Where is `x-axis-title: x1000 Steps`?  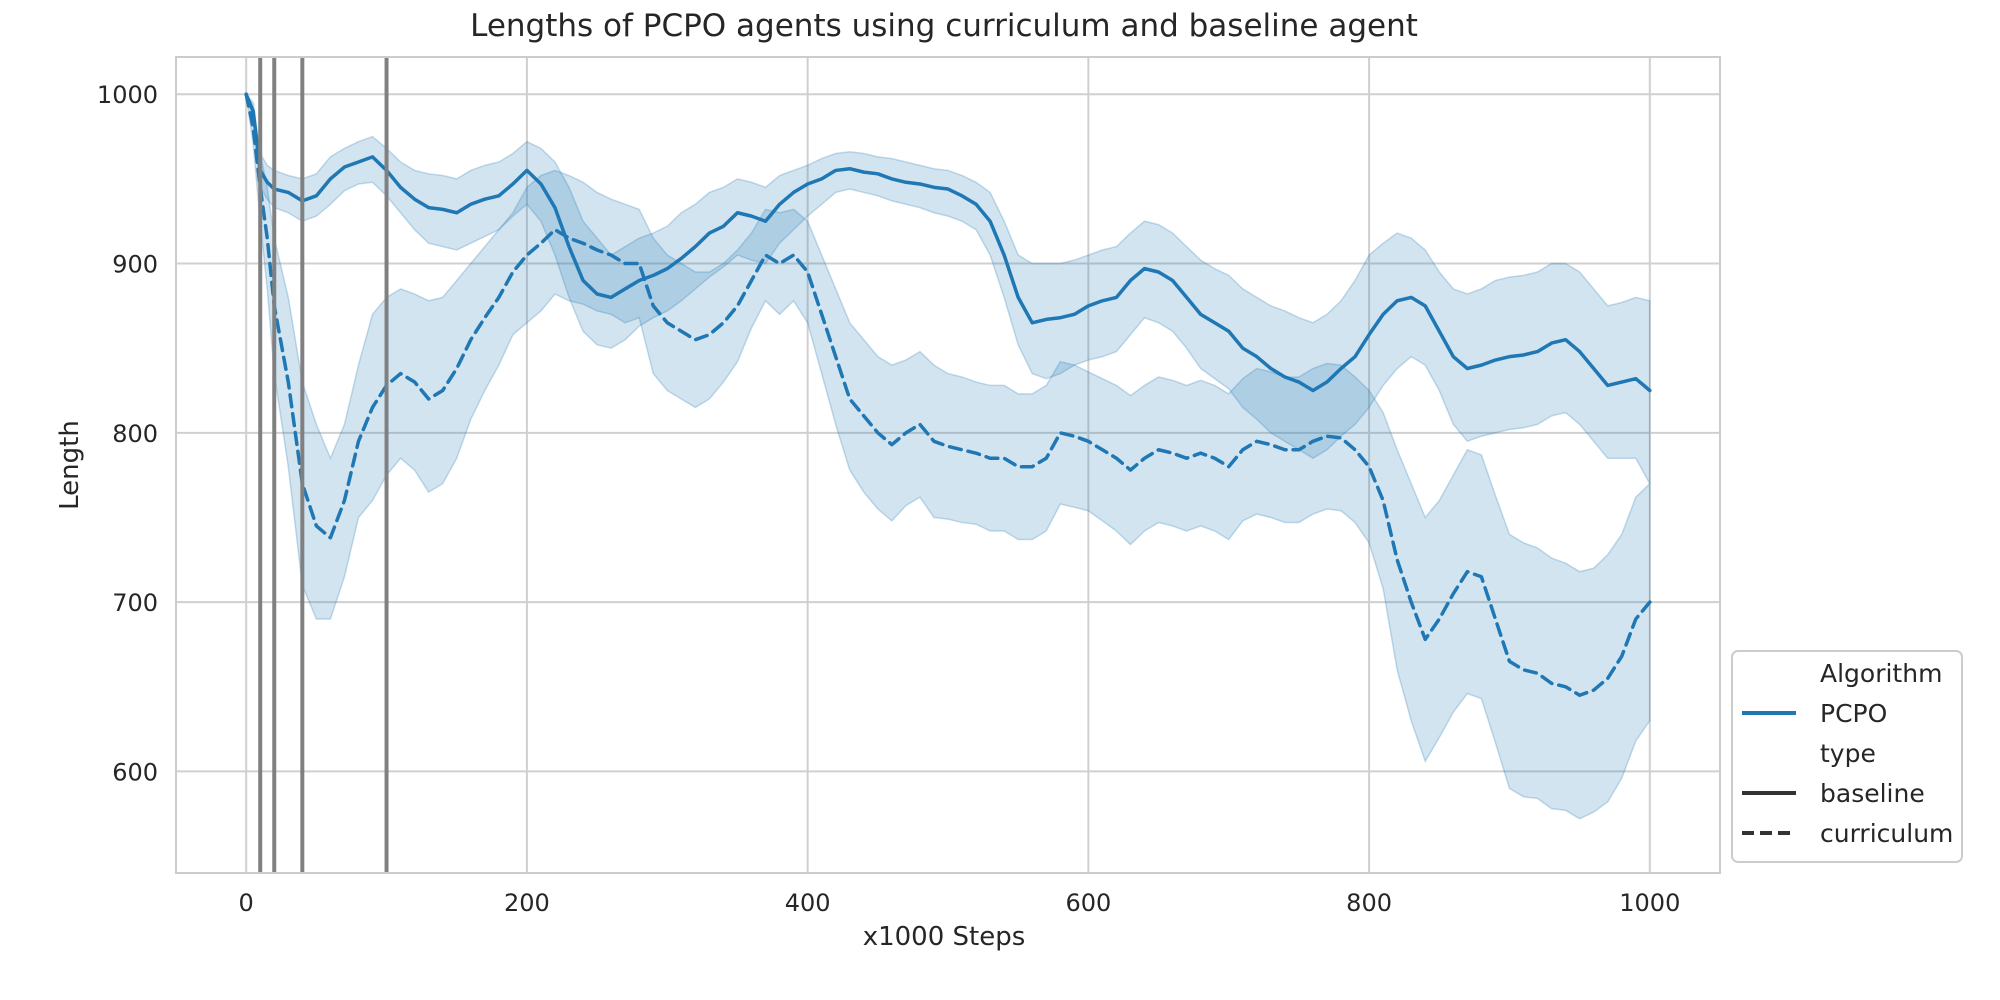
x-axis-title: x1000 Steps is located at coordinates (944, 937).